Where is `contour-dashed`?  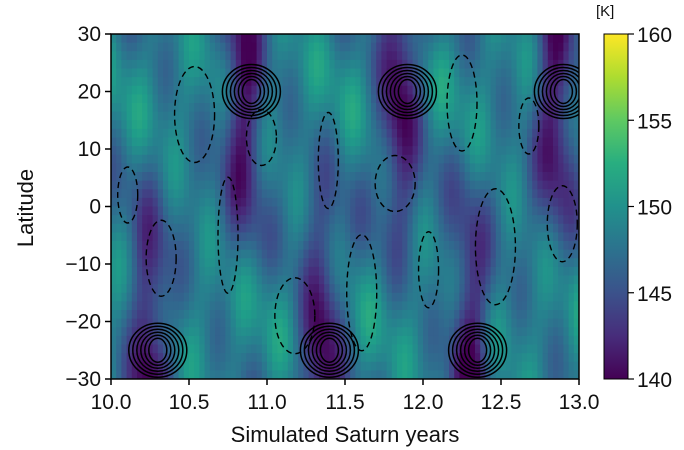 contour-dashed is located at coordinates (328, 160).